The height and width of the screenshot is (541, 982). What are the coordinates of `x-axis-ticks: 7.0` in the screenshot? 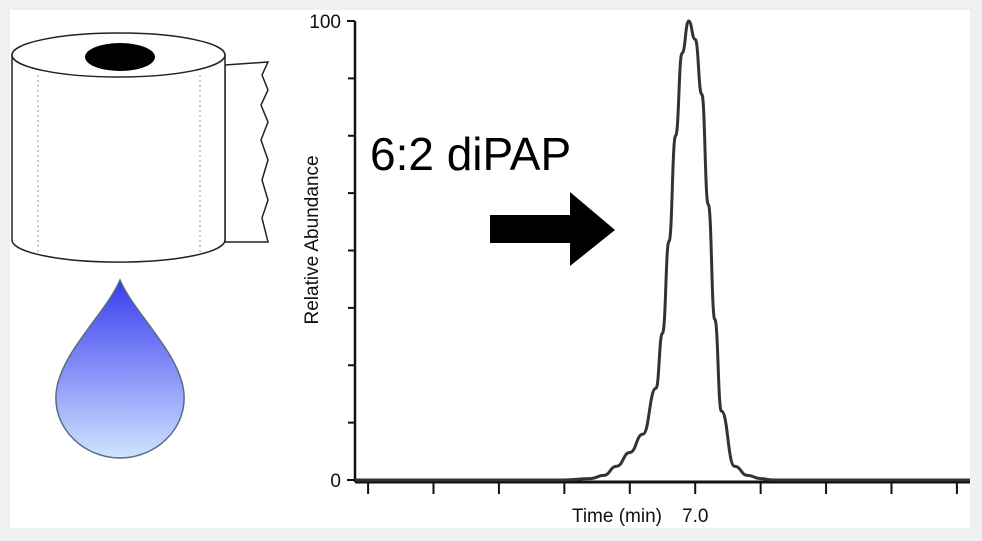 It's located at (662, 504).